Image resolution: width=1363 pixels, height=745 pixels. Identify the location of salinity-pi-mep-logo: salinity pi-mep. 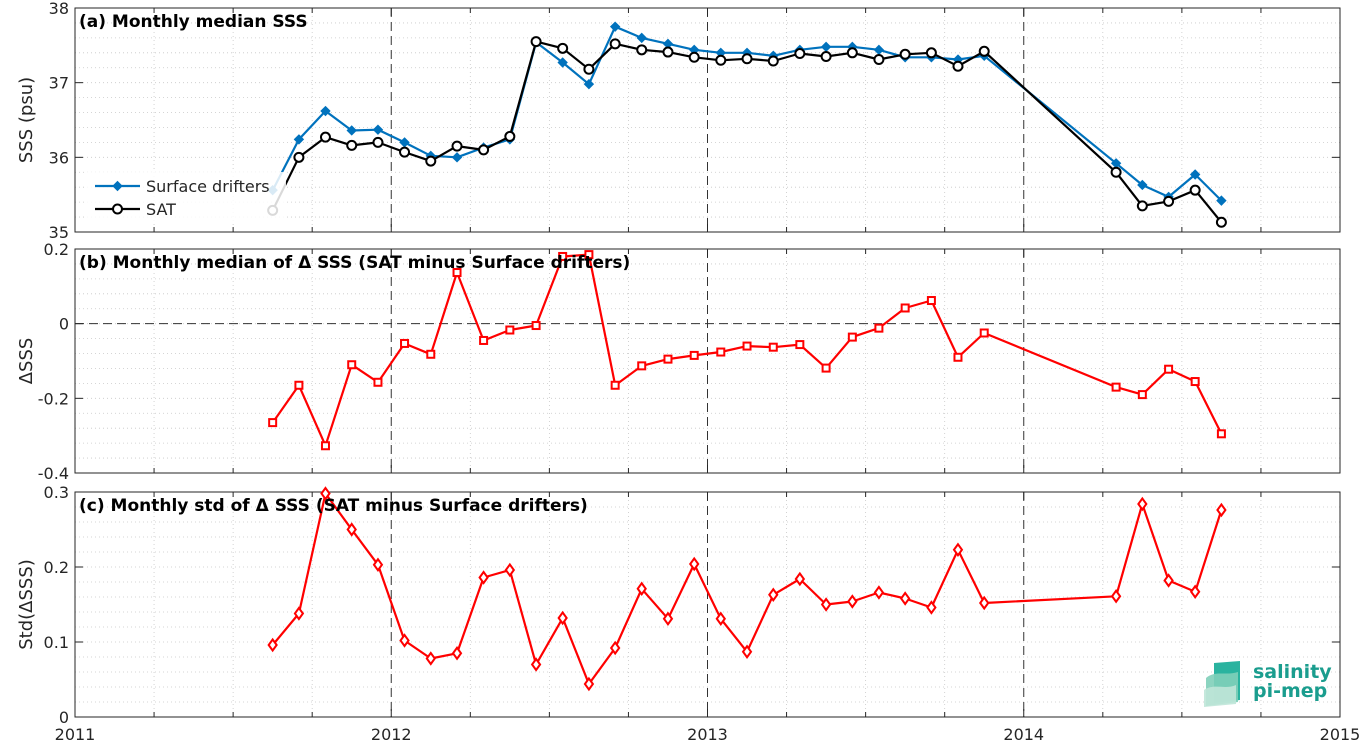
(1268, 684).